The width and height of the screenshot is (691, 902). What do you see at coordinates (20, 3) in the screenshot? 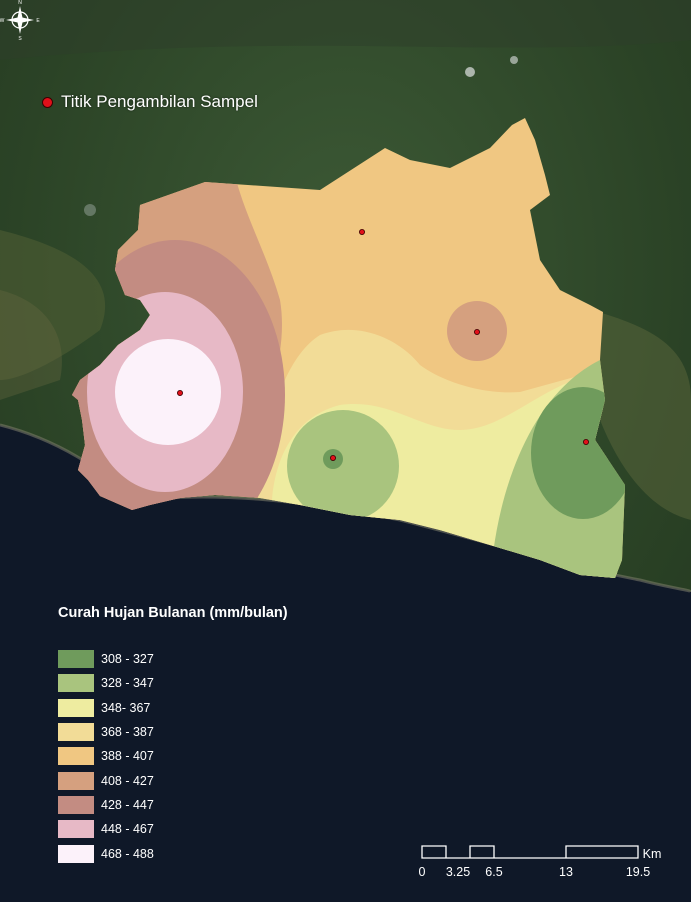
I see `compass-n: N` at bounding box center [20, 3].